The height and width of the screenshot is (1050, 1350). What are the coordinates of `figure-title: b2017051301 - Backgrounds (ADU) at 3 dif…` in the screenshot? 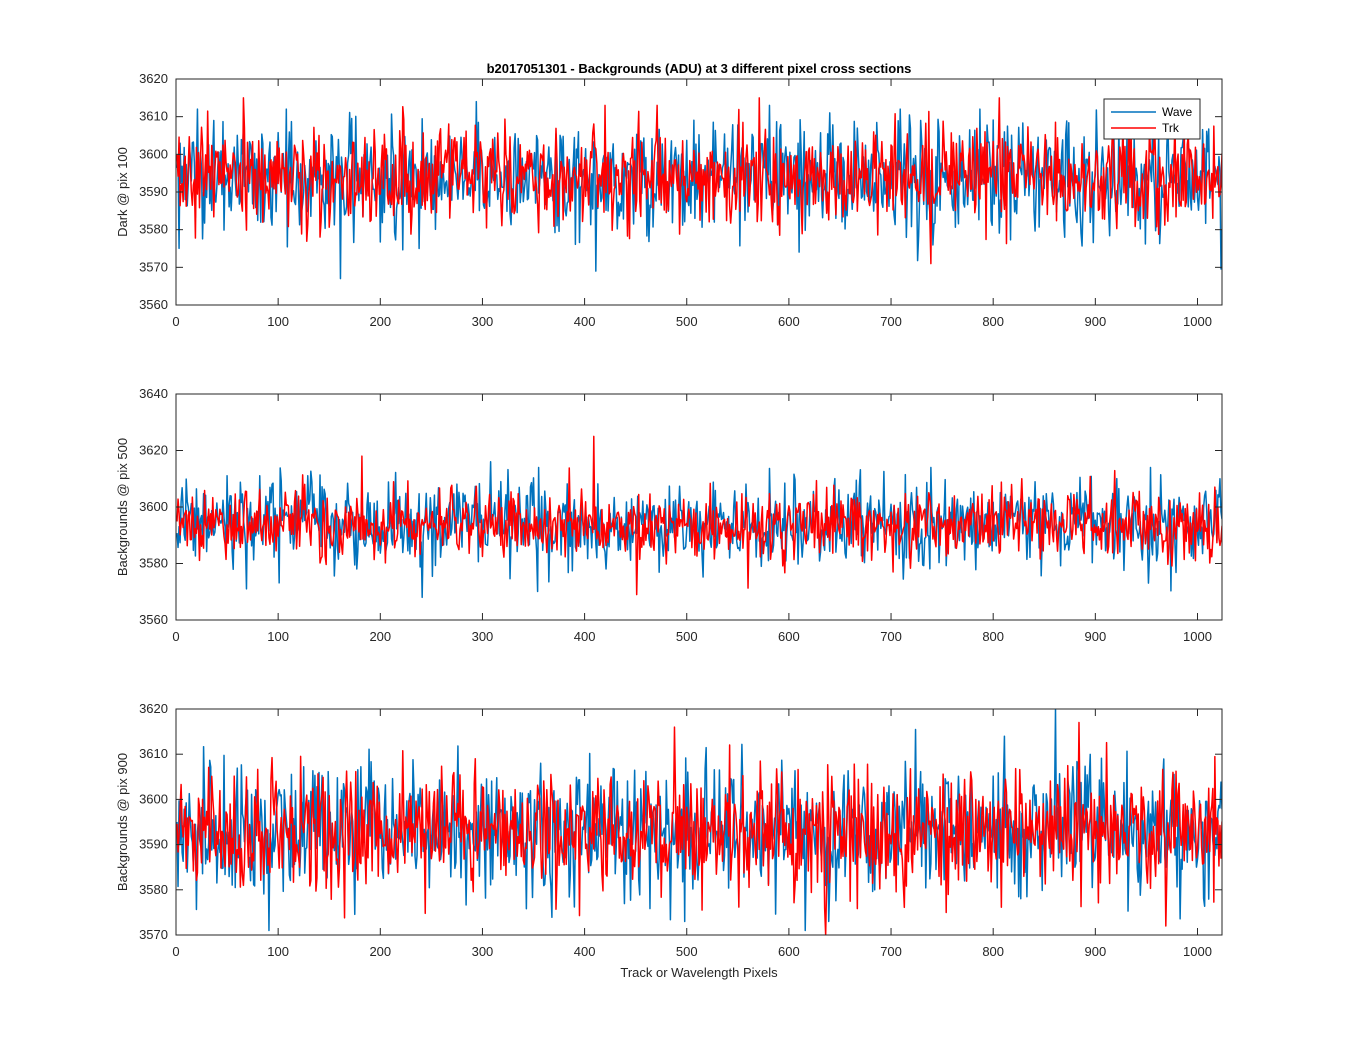 It's located at (699, 68).